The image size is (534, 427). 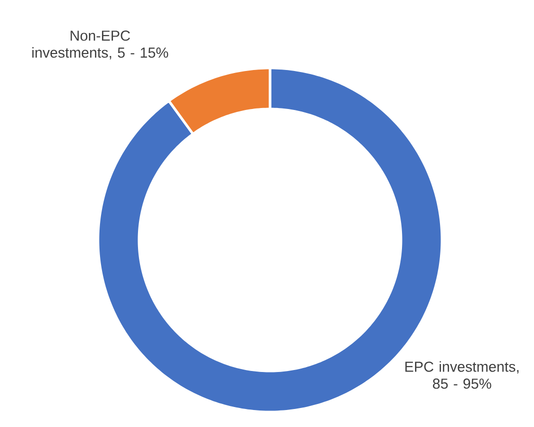 What do you see at coordinates (461, 375) in the screenshot?
I see `slice-label: EPC investments, 85 - 95%` at bounding box center [461, 375].